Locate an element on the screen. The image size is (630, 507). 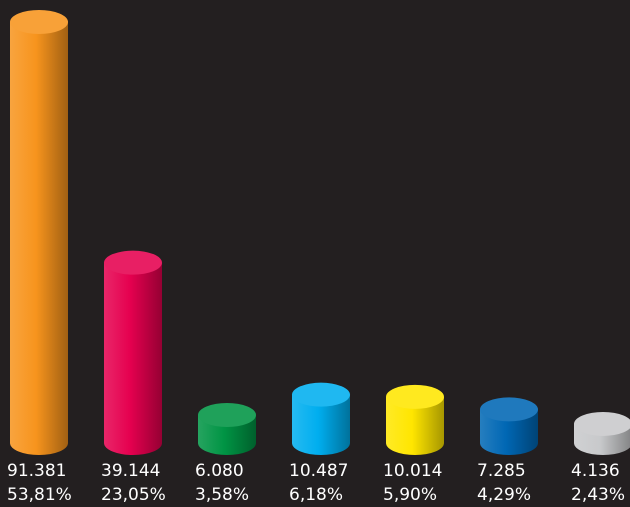
bar-percent-label: 6,18% is located at coordinates (316, 495).